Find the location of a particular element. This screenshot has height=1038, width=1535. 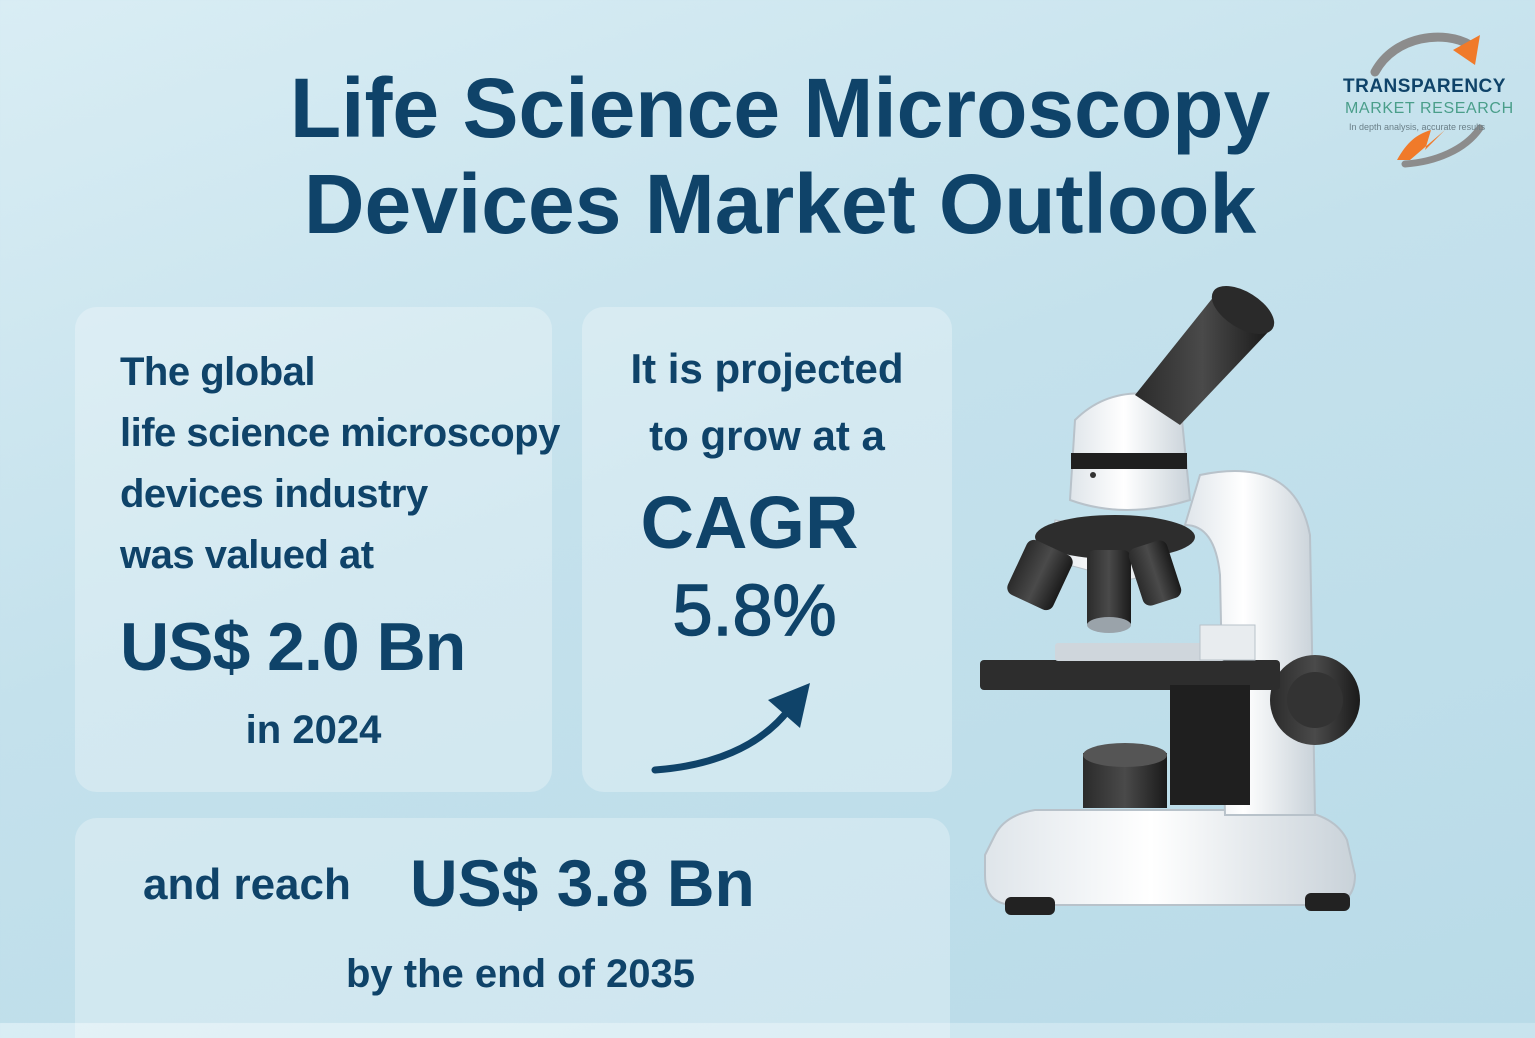

current-market-value: US$ 2.0 Bn is located at coordinates (293, 647).